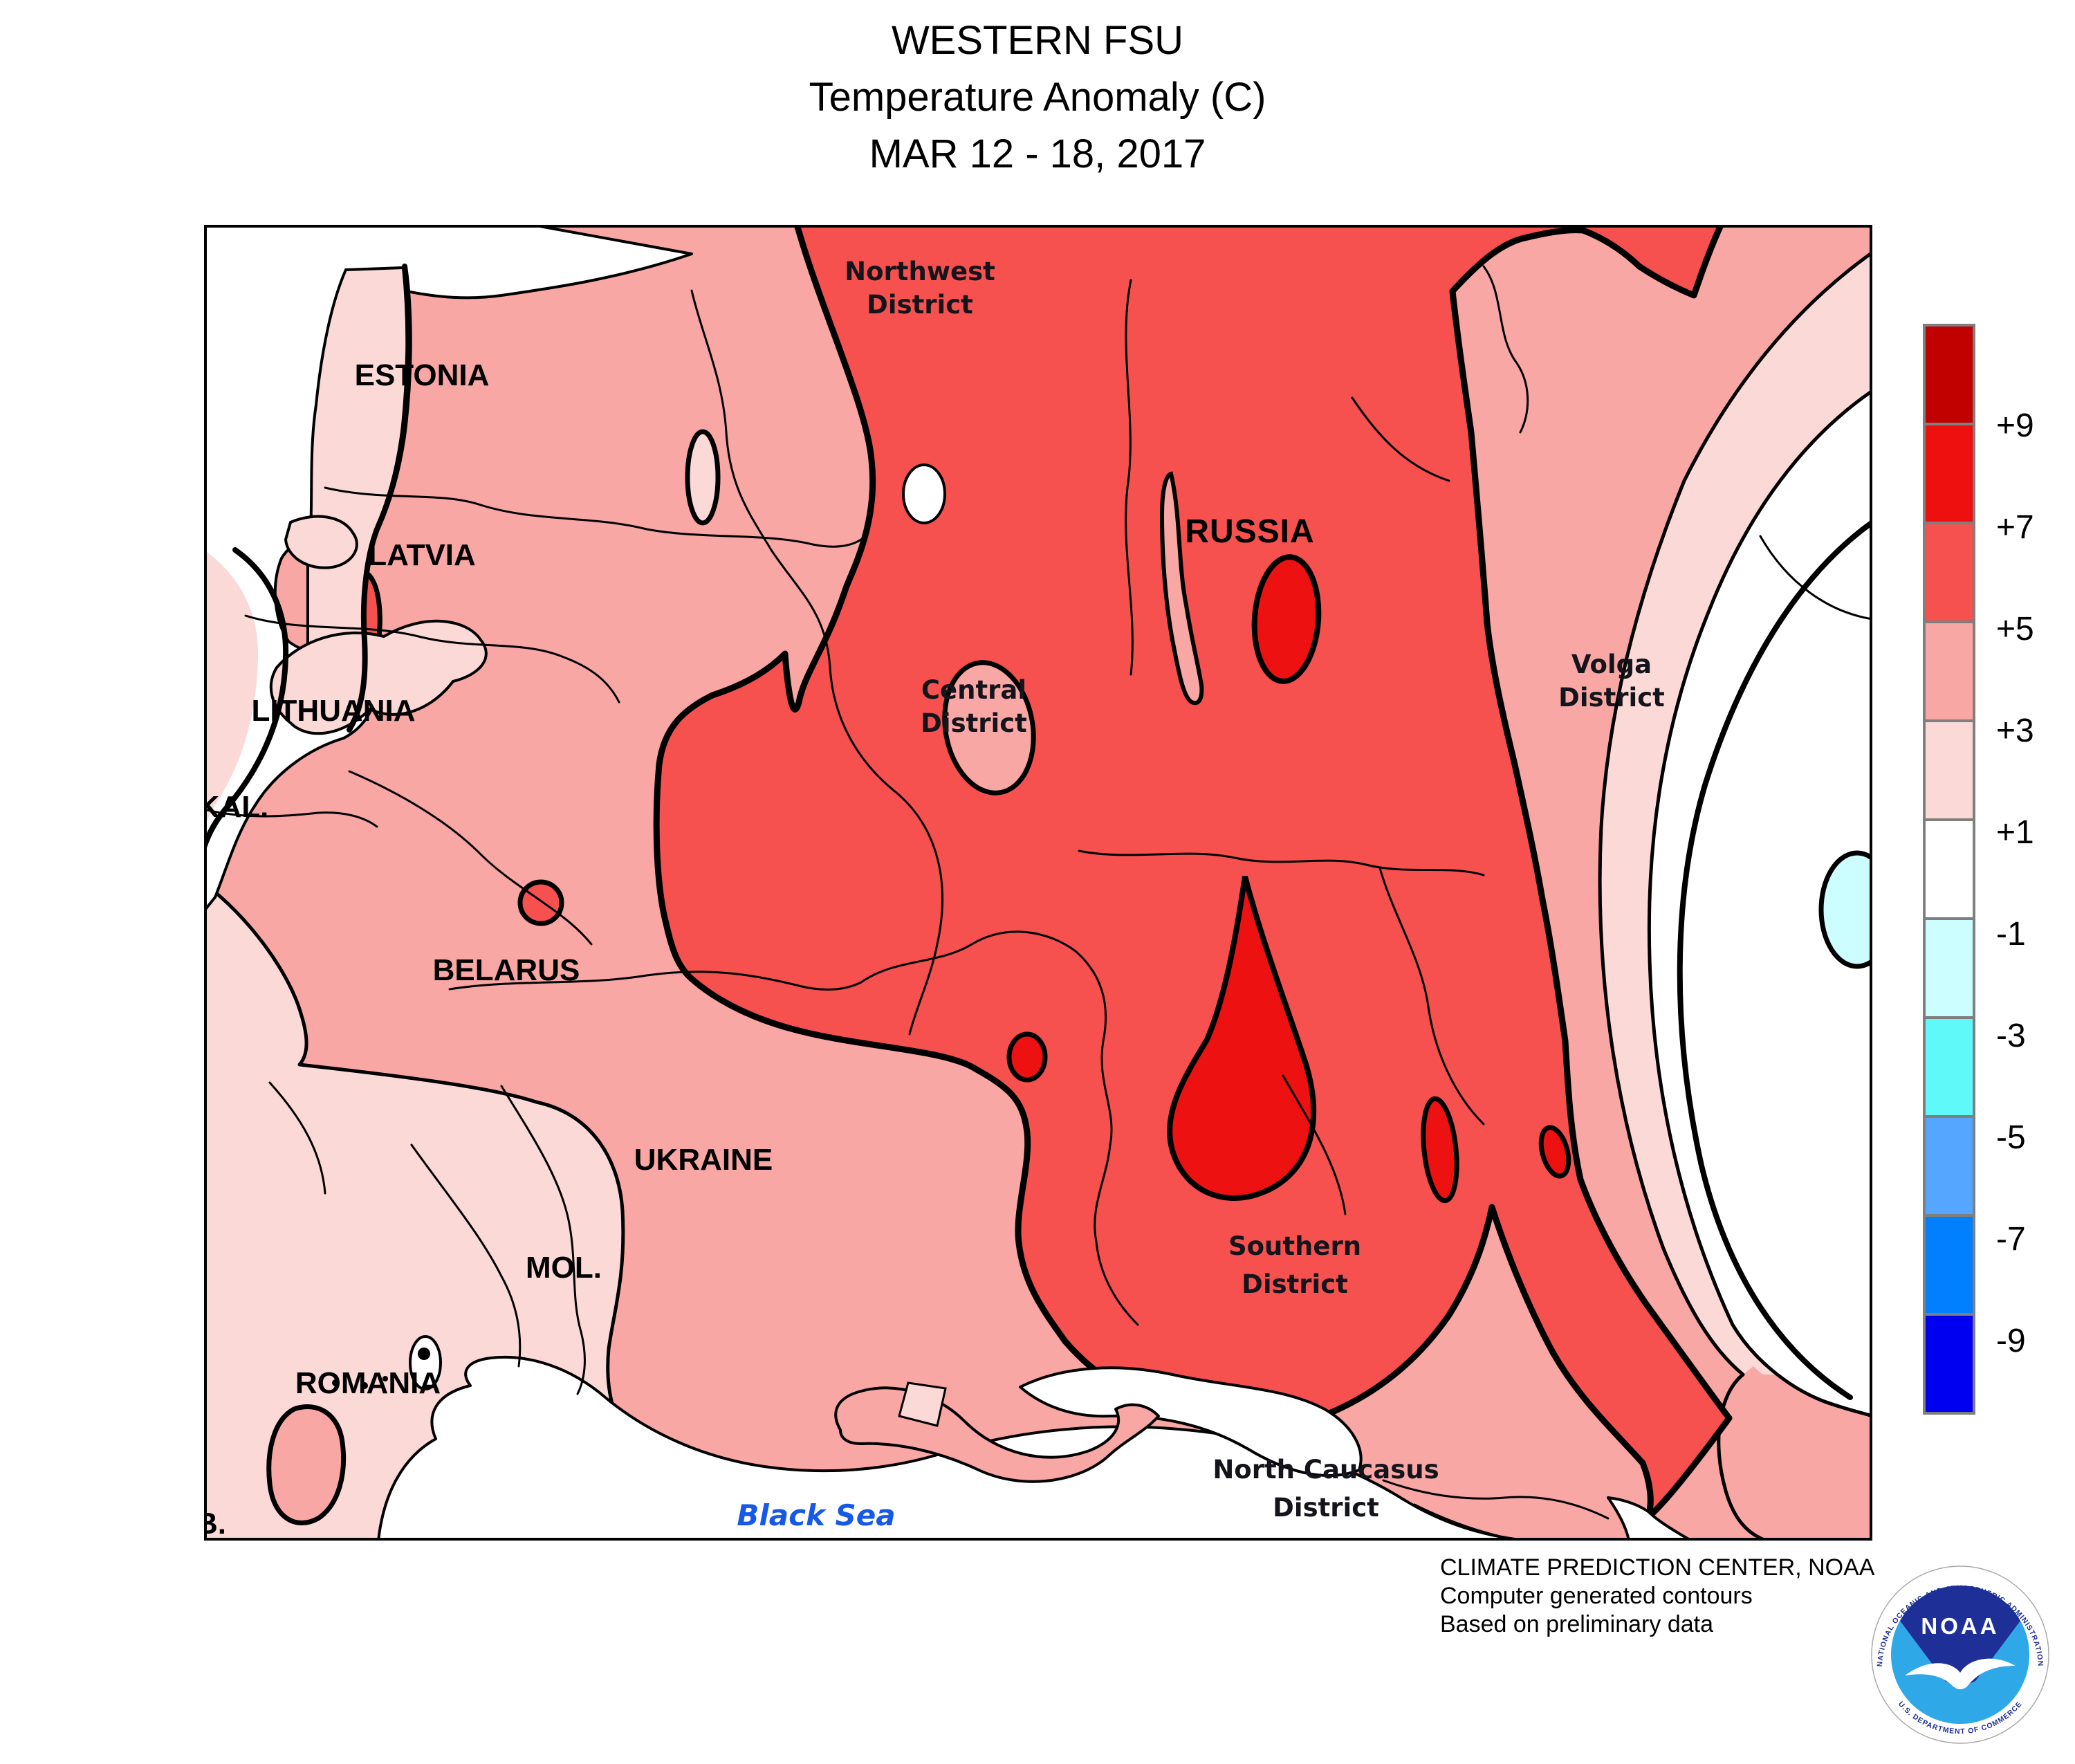  I want to click on border-moldova-east, so click(543, 1240).